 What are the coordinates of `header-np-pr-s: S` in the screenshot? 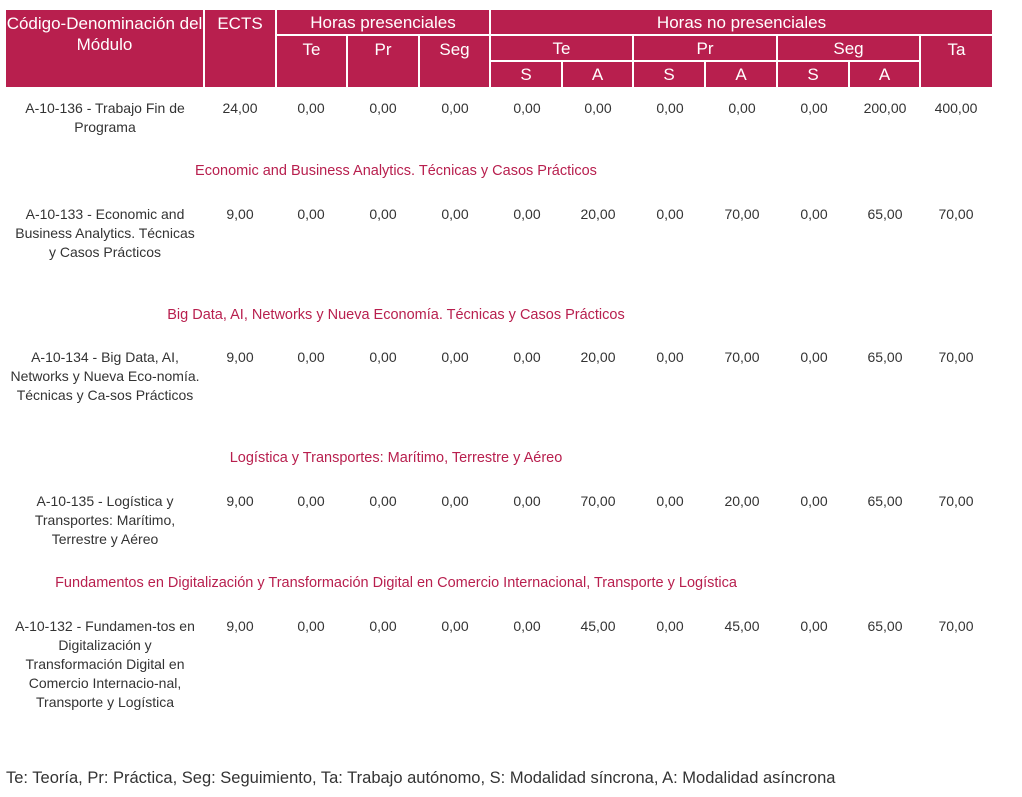 It's located at (669, 74).